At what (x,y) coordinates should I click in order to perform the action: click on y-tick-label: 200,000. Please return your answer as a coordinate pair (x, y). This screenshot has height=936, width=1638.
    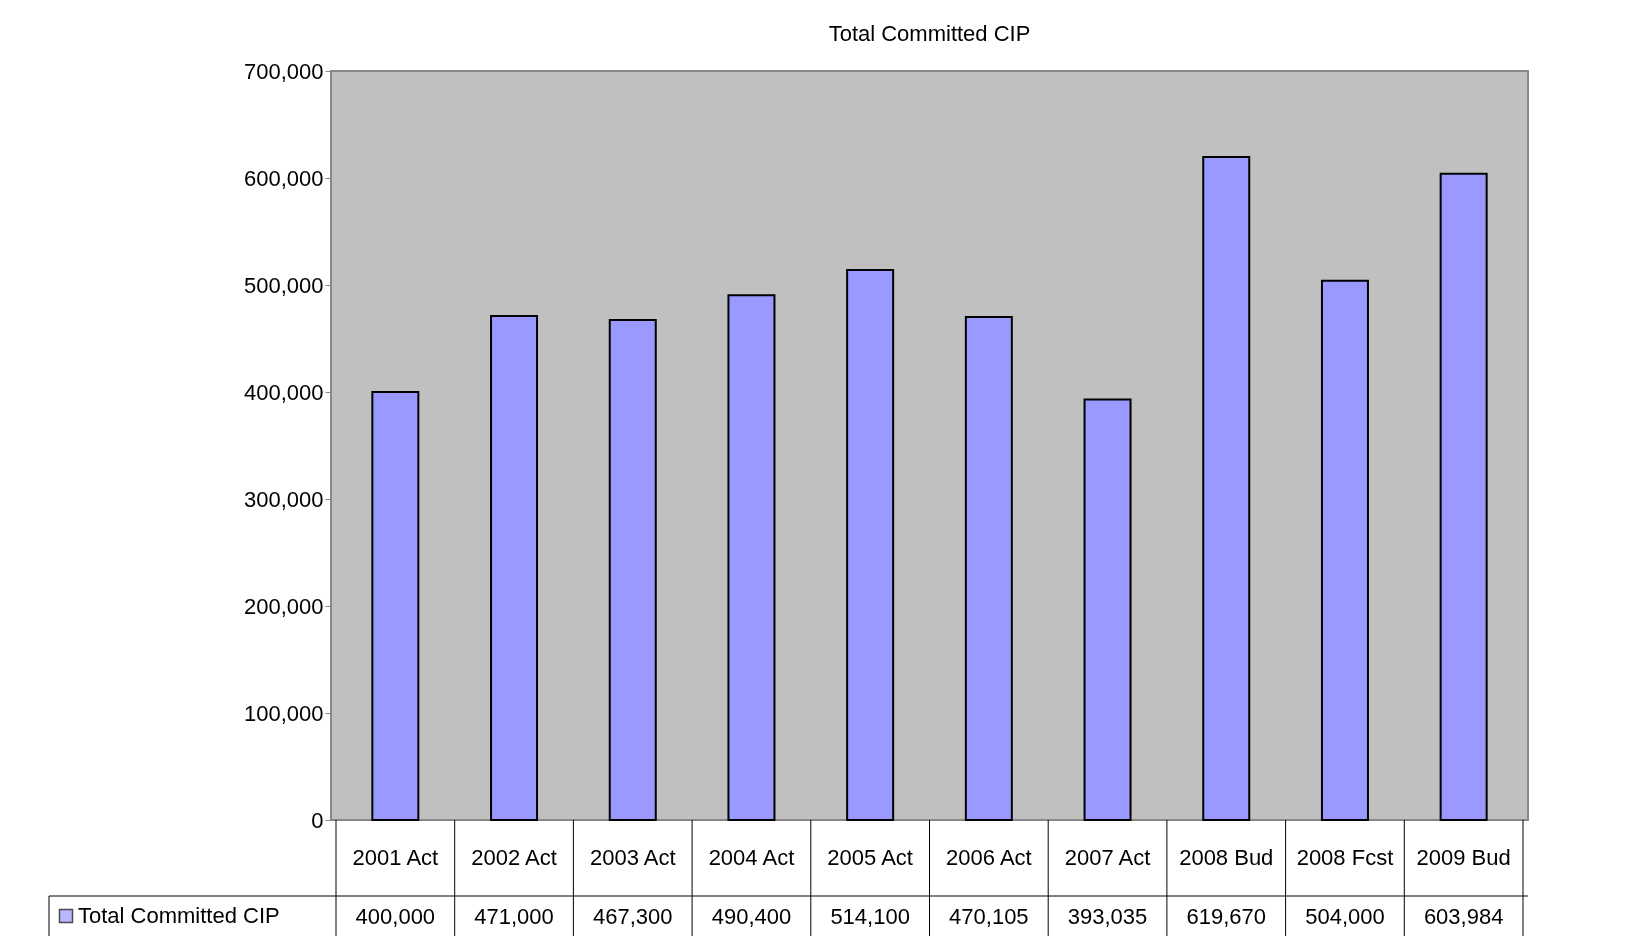
    Looking at the image, I should click on (283, 606).